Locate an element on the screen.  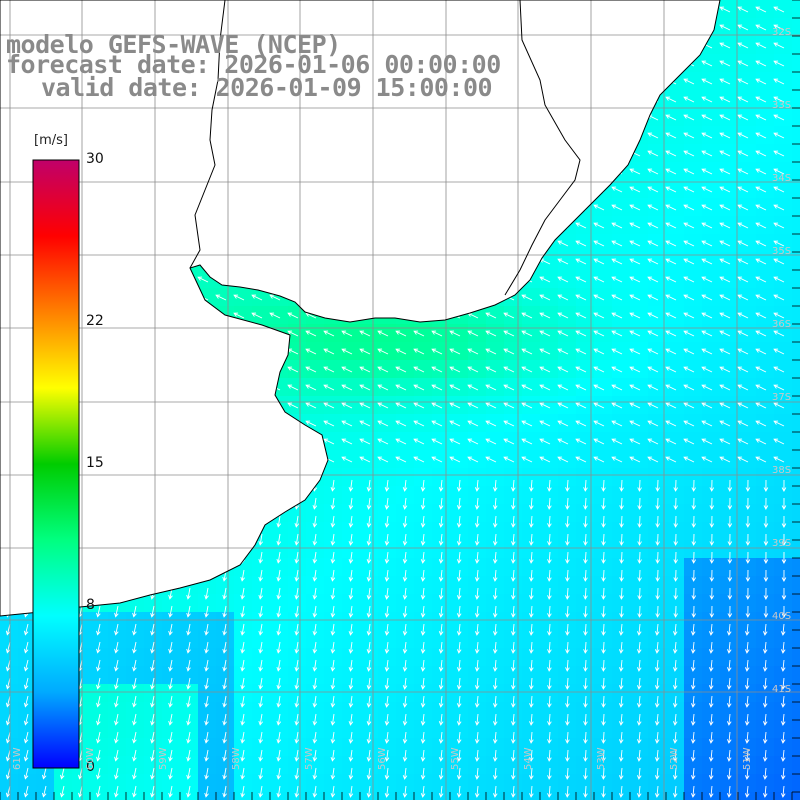
longitude-label: 58W is located at coordinates (236, 758).